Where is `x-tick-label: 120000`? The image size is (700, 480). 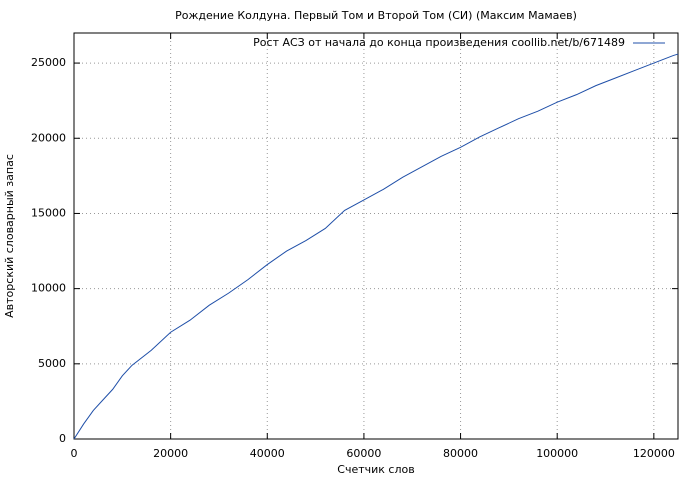
x-tick-label: 120000 is located at coordinates (654, 453).